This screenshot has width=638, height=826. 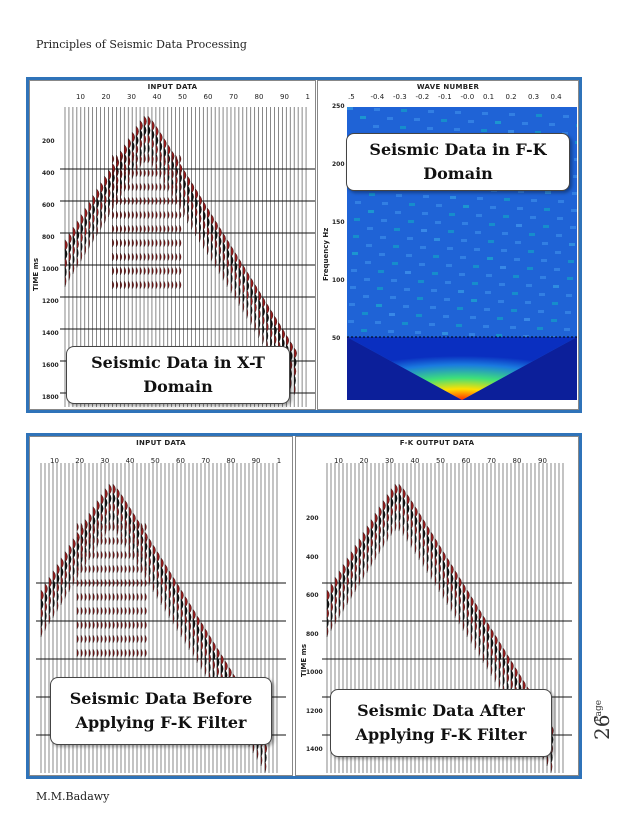 I want to click on y-tick-label: 400, so click(x=312, y=557).